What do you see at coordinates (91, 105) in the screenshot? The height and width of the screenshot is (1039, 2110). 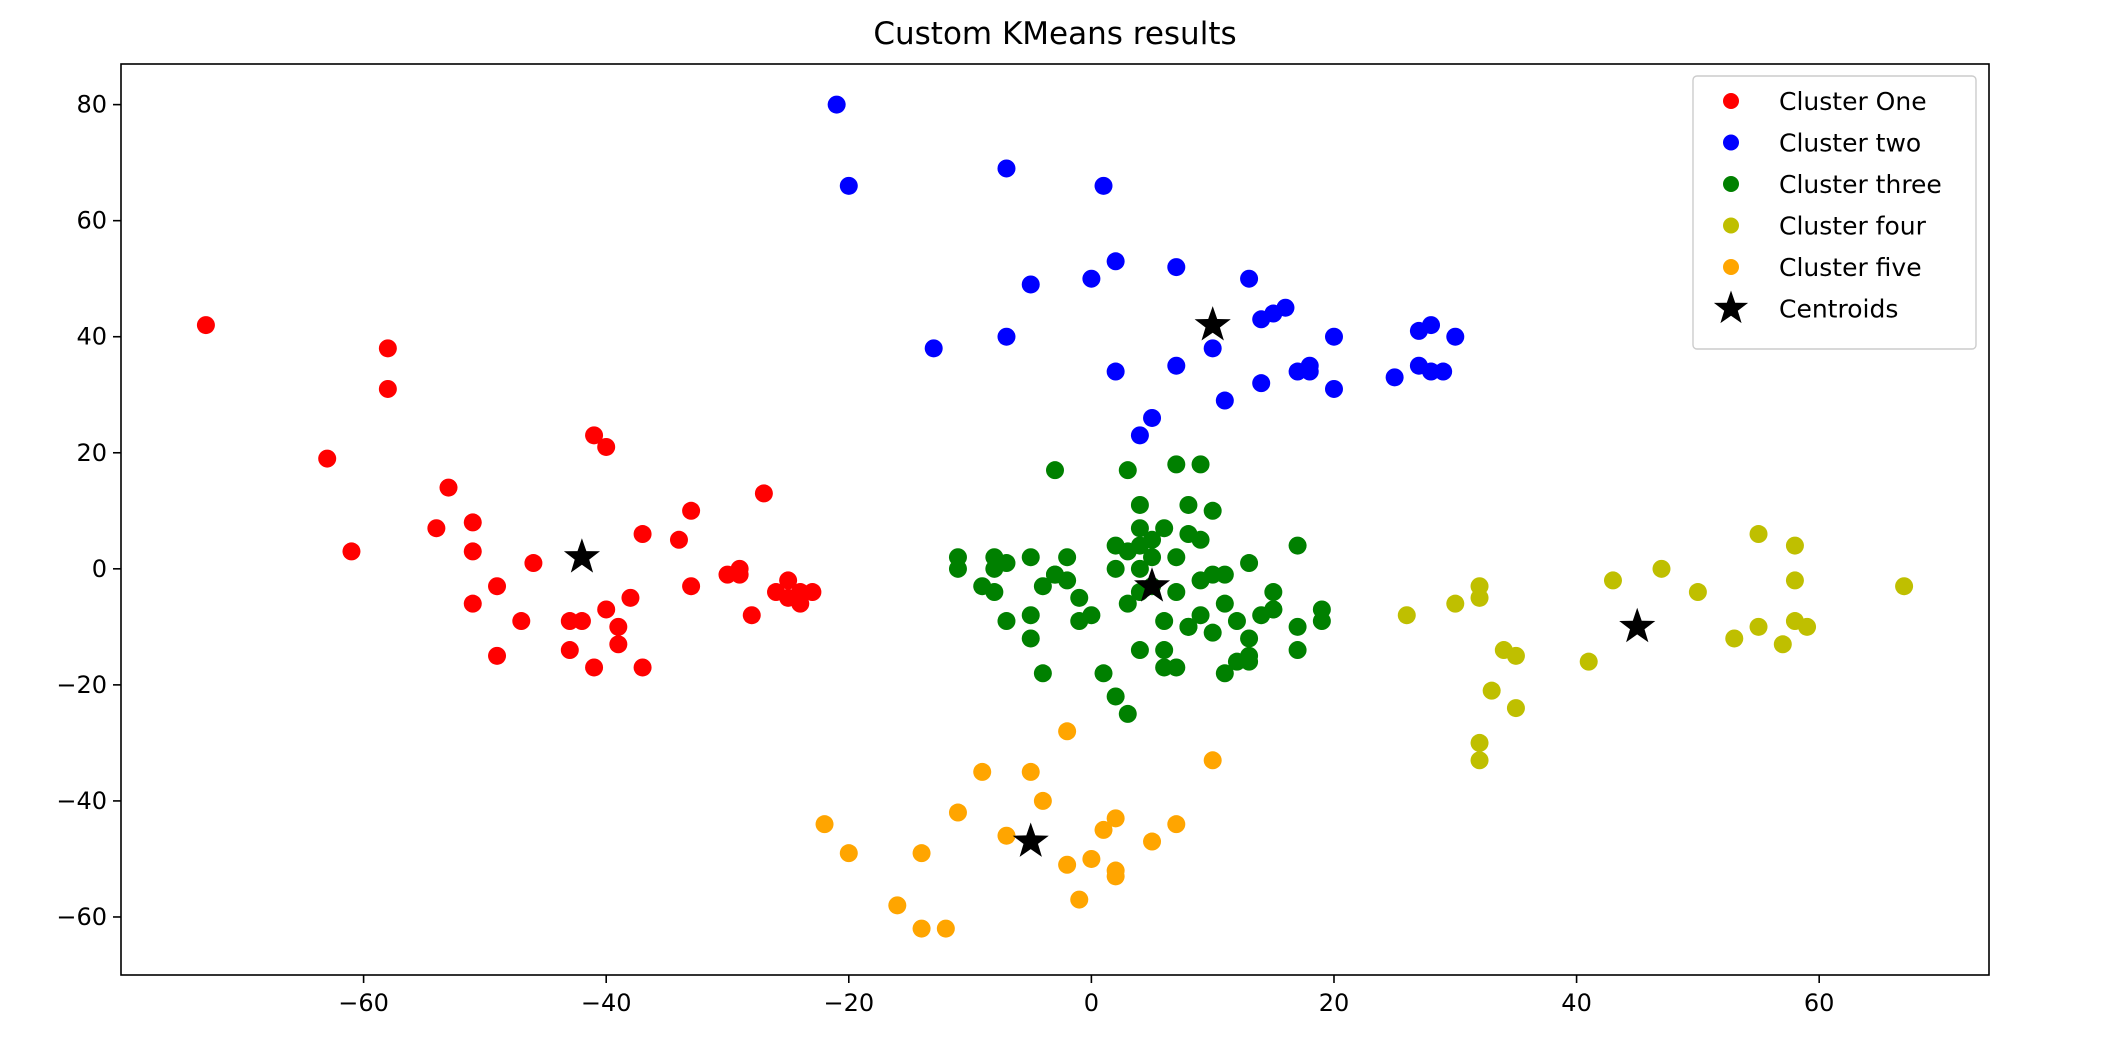 I see `y-tick-label: 80` at bounding box center [91, 105].